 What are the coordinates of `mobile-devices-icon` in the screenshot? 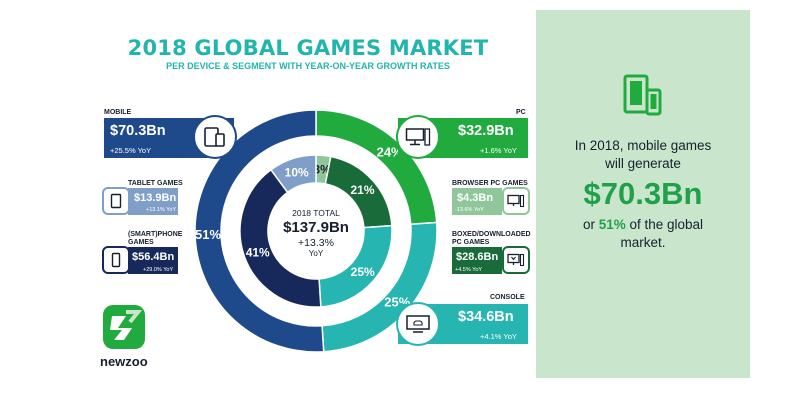 It's located at (642, 95).